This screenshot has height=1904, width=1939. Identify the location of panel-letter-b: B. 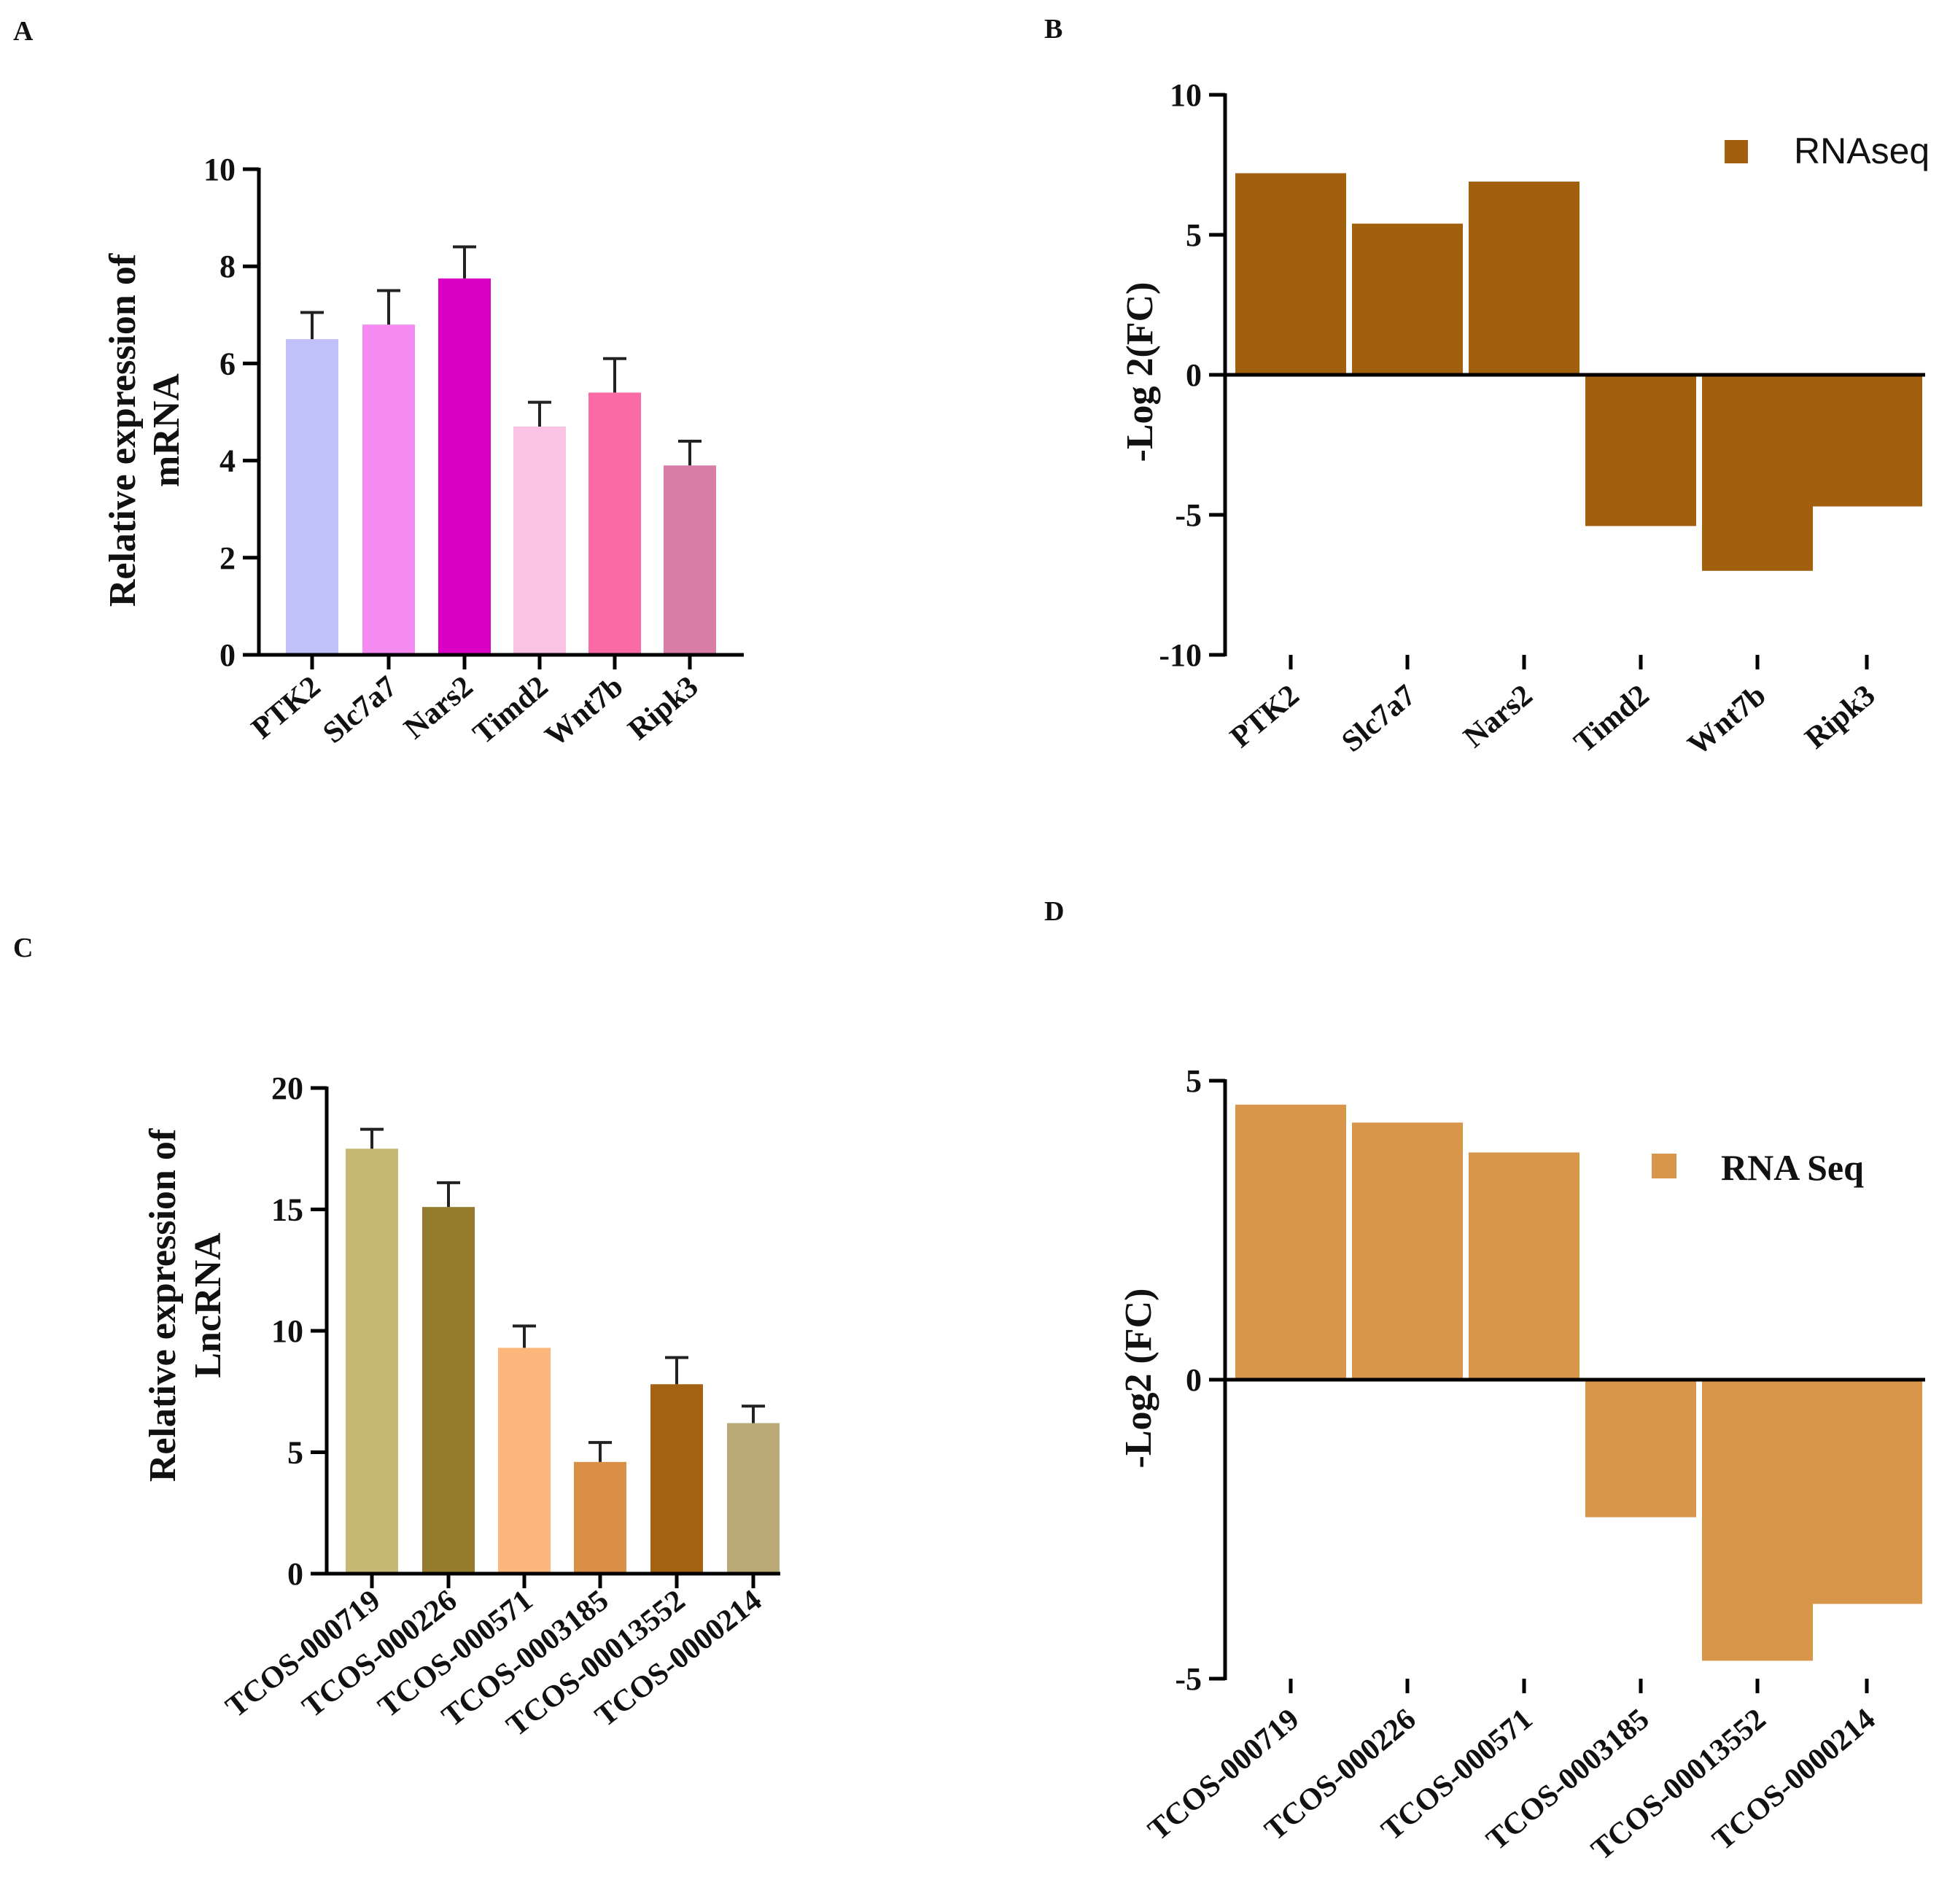
(1053, 29).